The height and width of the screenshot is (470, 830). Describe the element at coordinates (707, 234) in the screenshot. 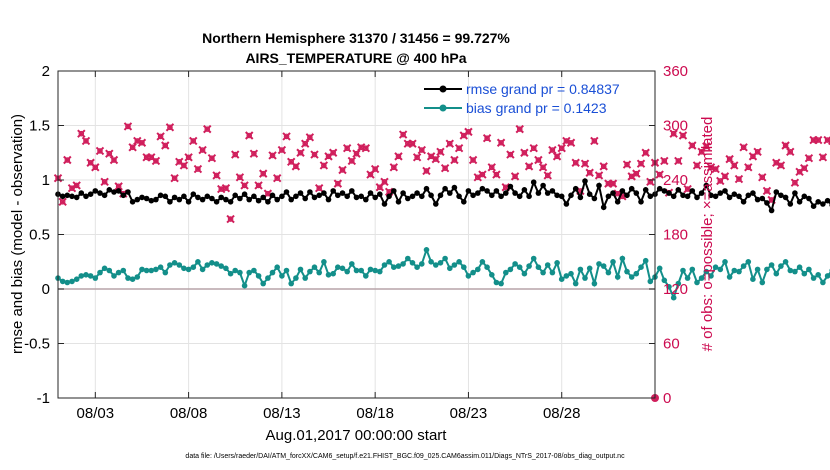

I see `y2-axis-label: # of obs: o=possible; ×=assimilated` at that location.